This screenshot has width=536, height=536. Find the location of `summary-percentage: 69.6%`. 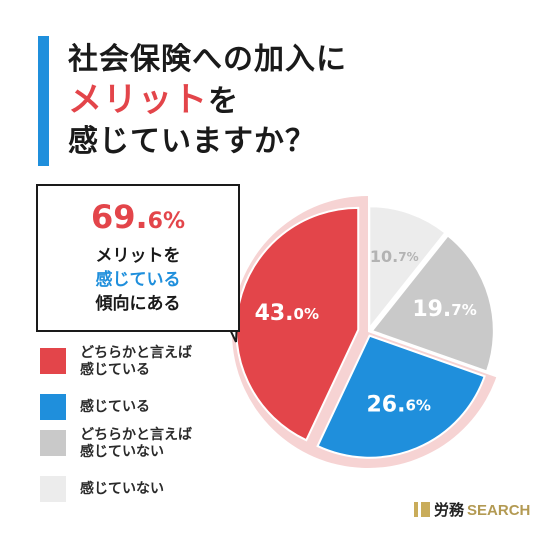

summary-percentage: 69.6% is located at coordinates (138, 219).